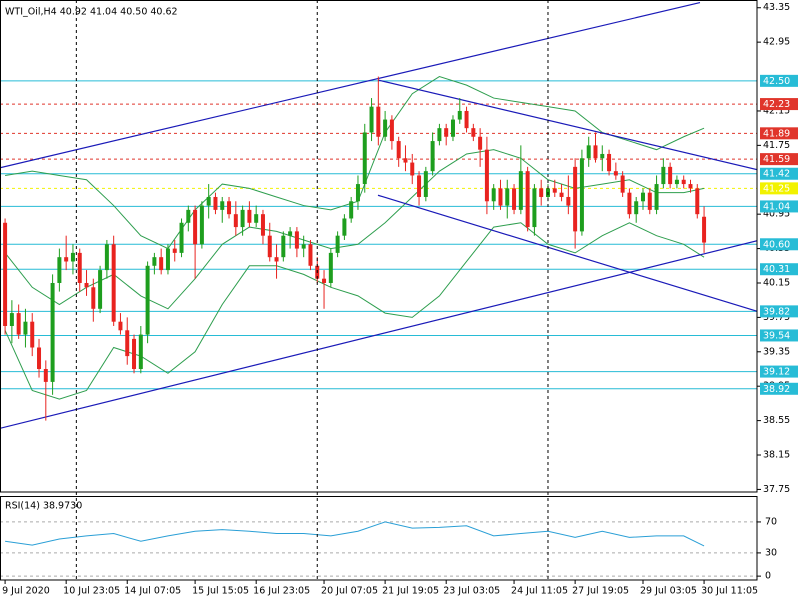 The width and height of the screenshot is (800, 600). What do you see at coordinates (776, 188) in the screenshot?
I see `level-label: 41.25` at bounding box center [776, 188].